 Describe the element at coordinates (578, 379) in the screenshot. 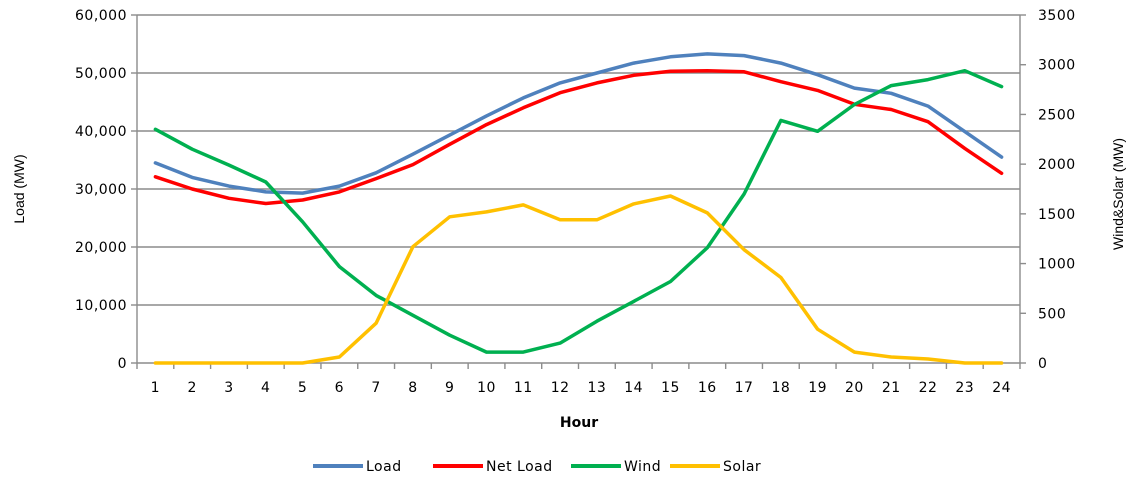

I see `x-axis: 1 2 3 4 5 6 7 8 9 10 11 12 13 14 15 16 17 18 19 20 21 22 23 24` at that location.